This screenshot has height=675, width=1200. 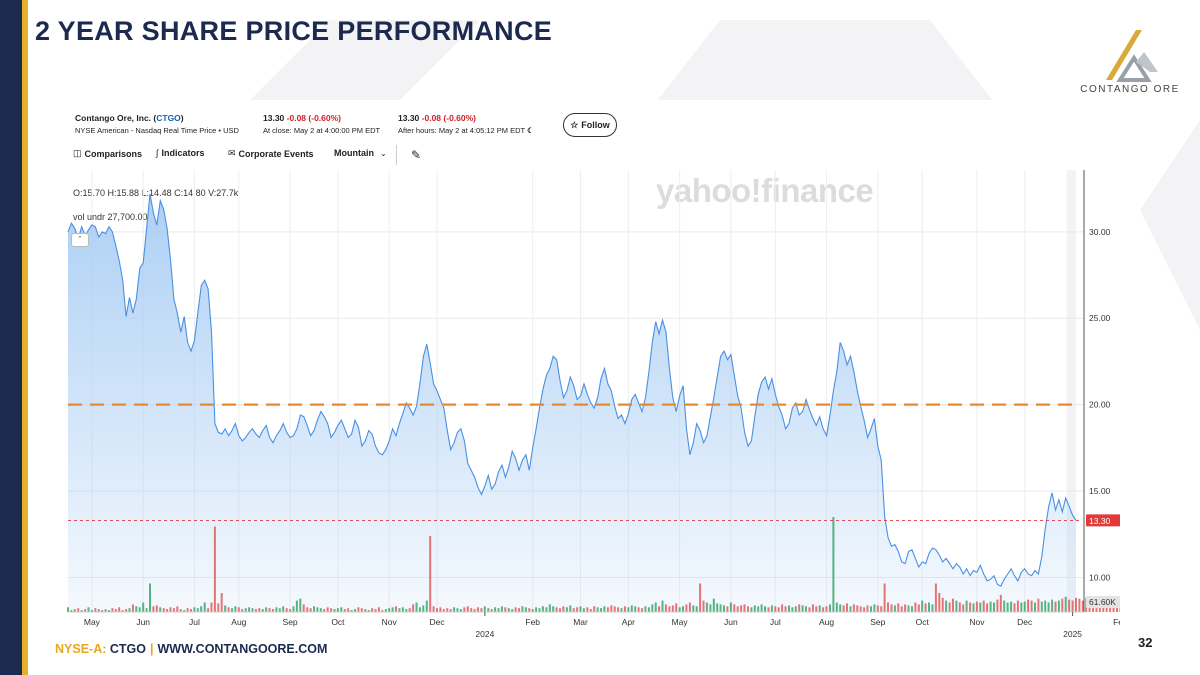 I want to click on indicators-button: ∫ Indicators, so click(x=180, y=153).